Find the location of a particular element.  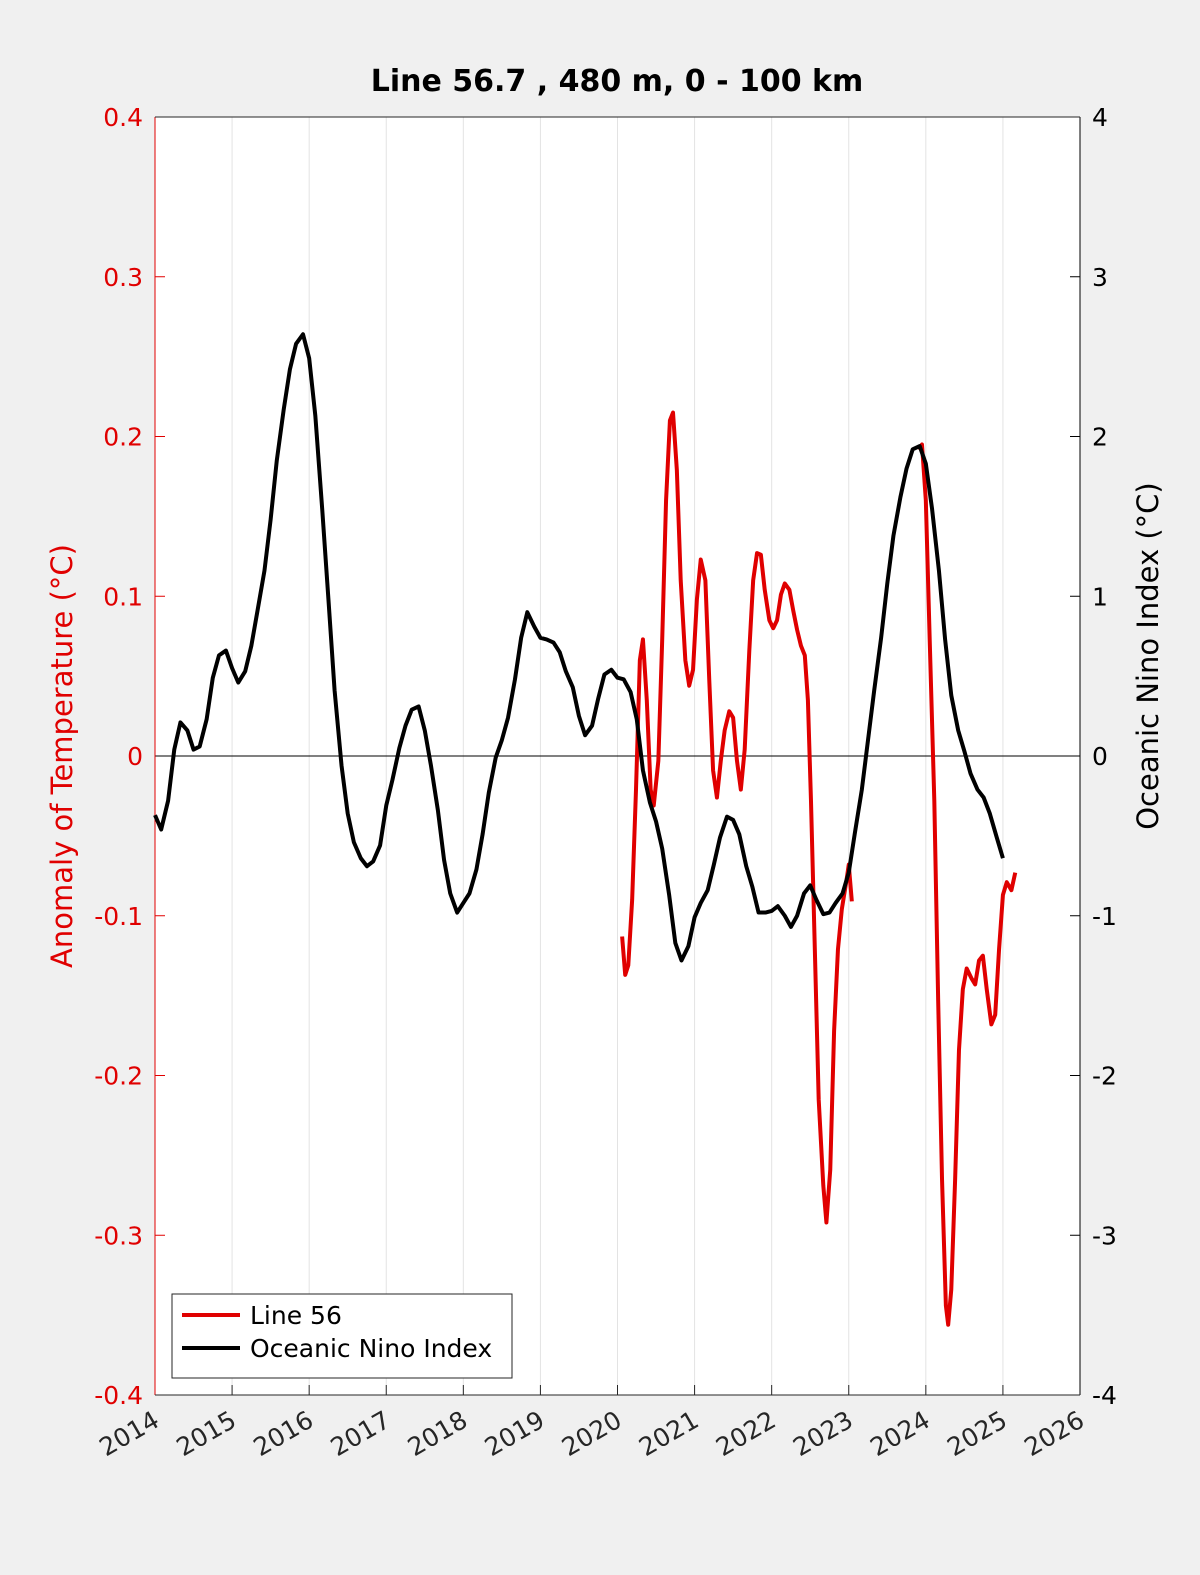

y2-tick-label: -2 is located at coordinates (1104, 1076).